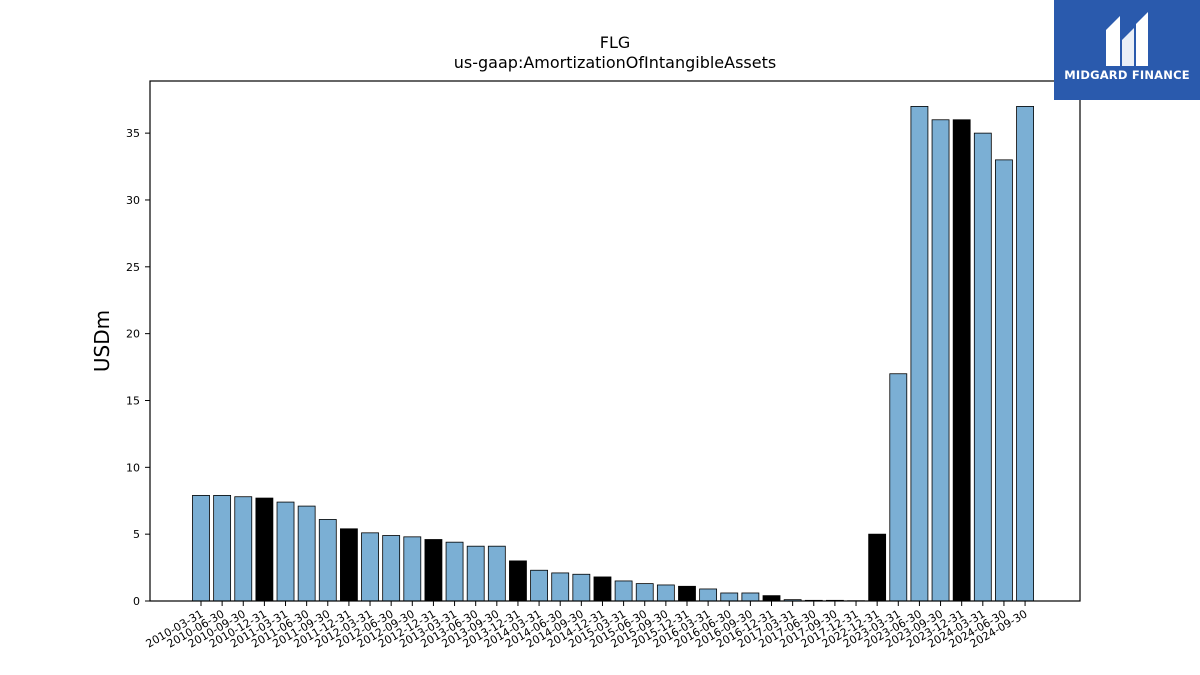 This screenshot has height=675, width=1200. What do you see at coordinates (1127, 39) in the screenshot?
I see `midgard-logo-icon` at bounding box center [1127, 39].